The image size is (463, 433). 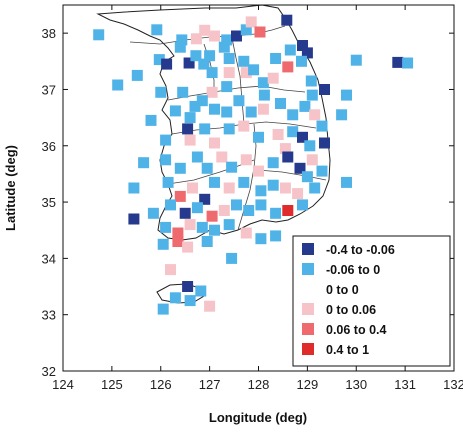 I want to click on legend-label: 0.06 to 0.4, so click(x=356, y=330).